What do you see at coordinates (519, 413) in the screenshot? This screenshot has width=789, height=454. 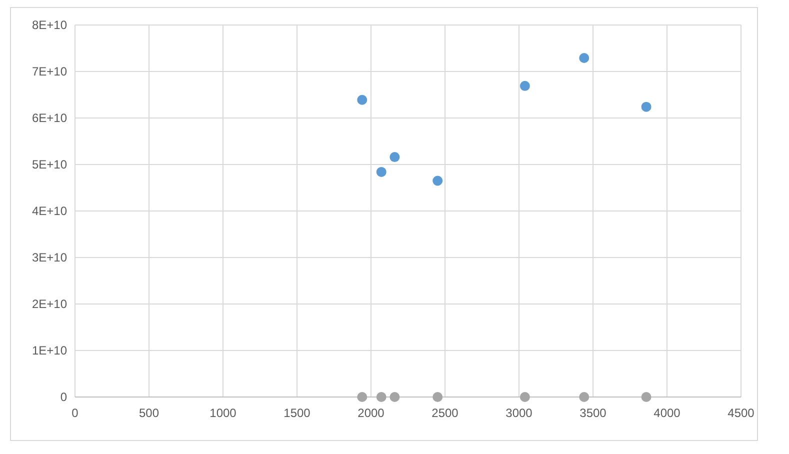 I see `x-tick-label: 3000` at bounding box center [519, 413].